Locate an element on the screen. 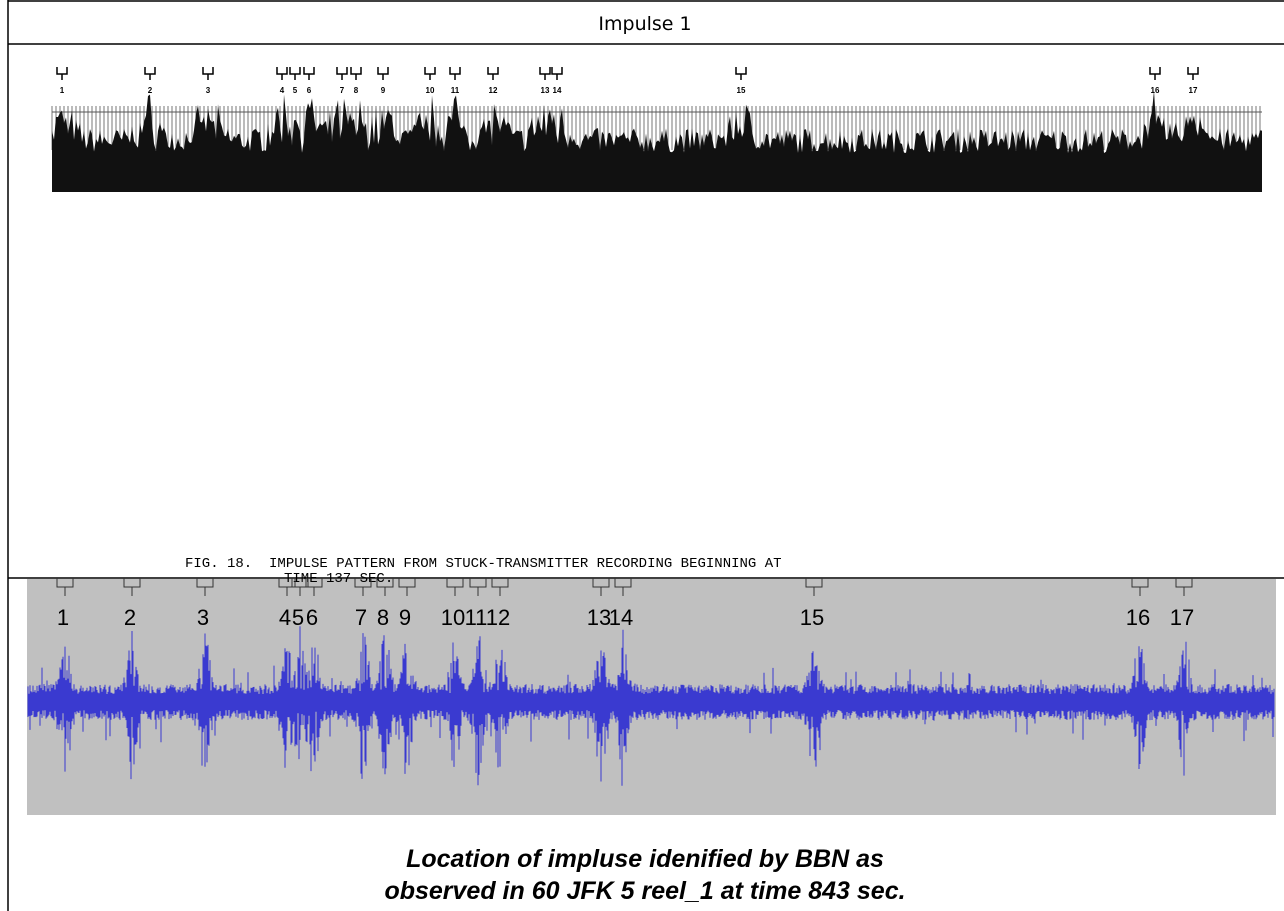 This screenshot has width=1284, height=911. figure-caption: TIME 137 SEC. is located at coordinates (338, 579).